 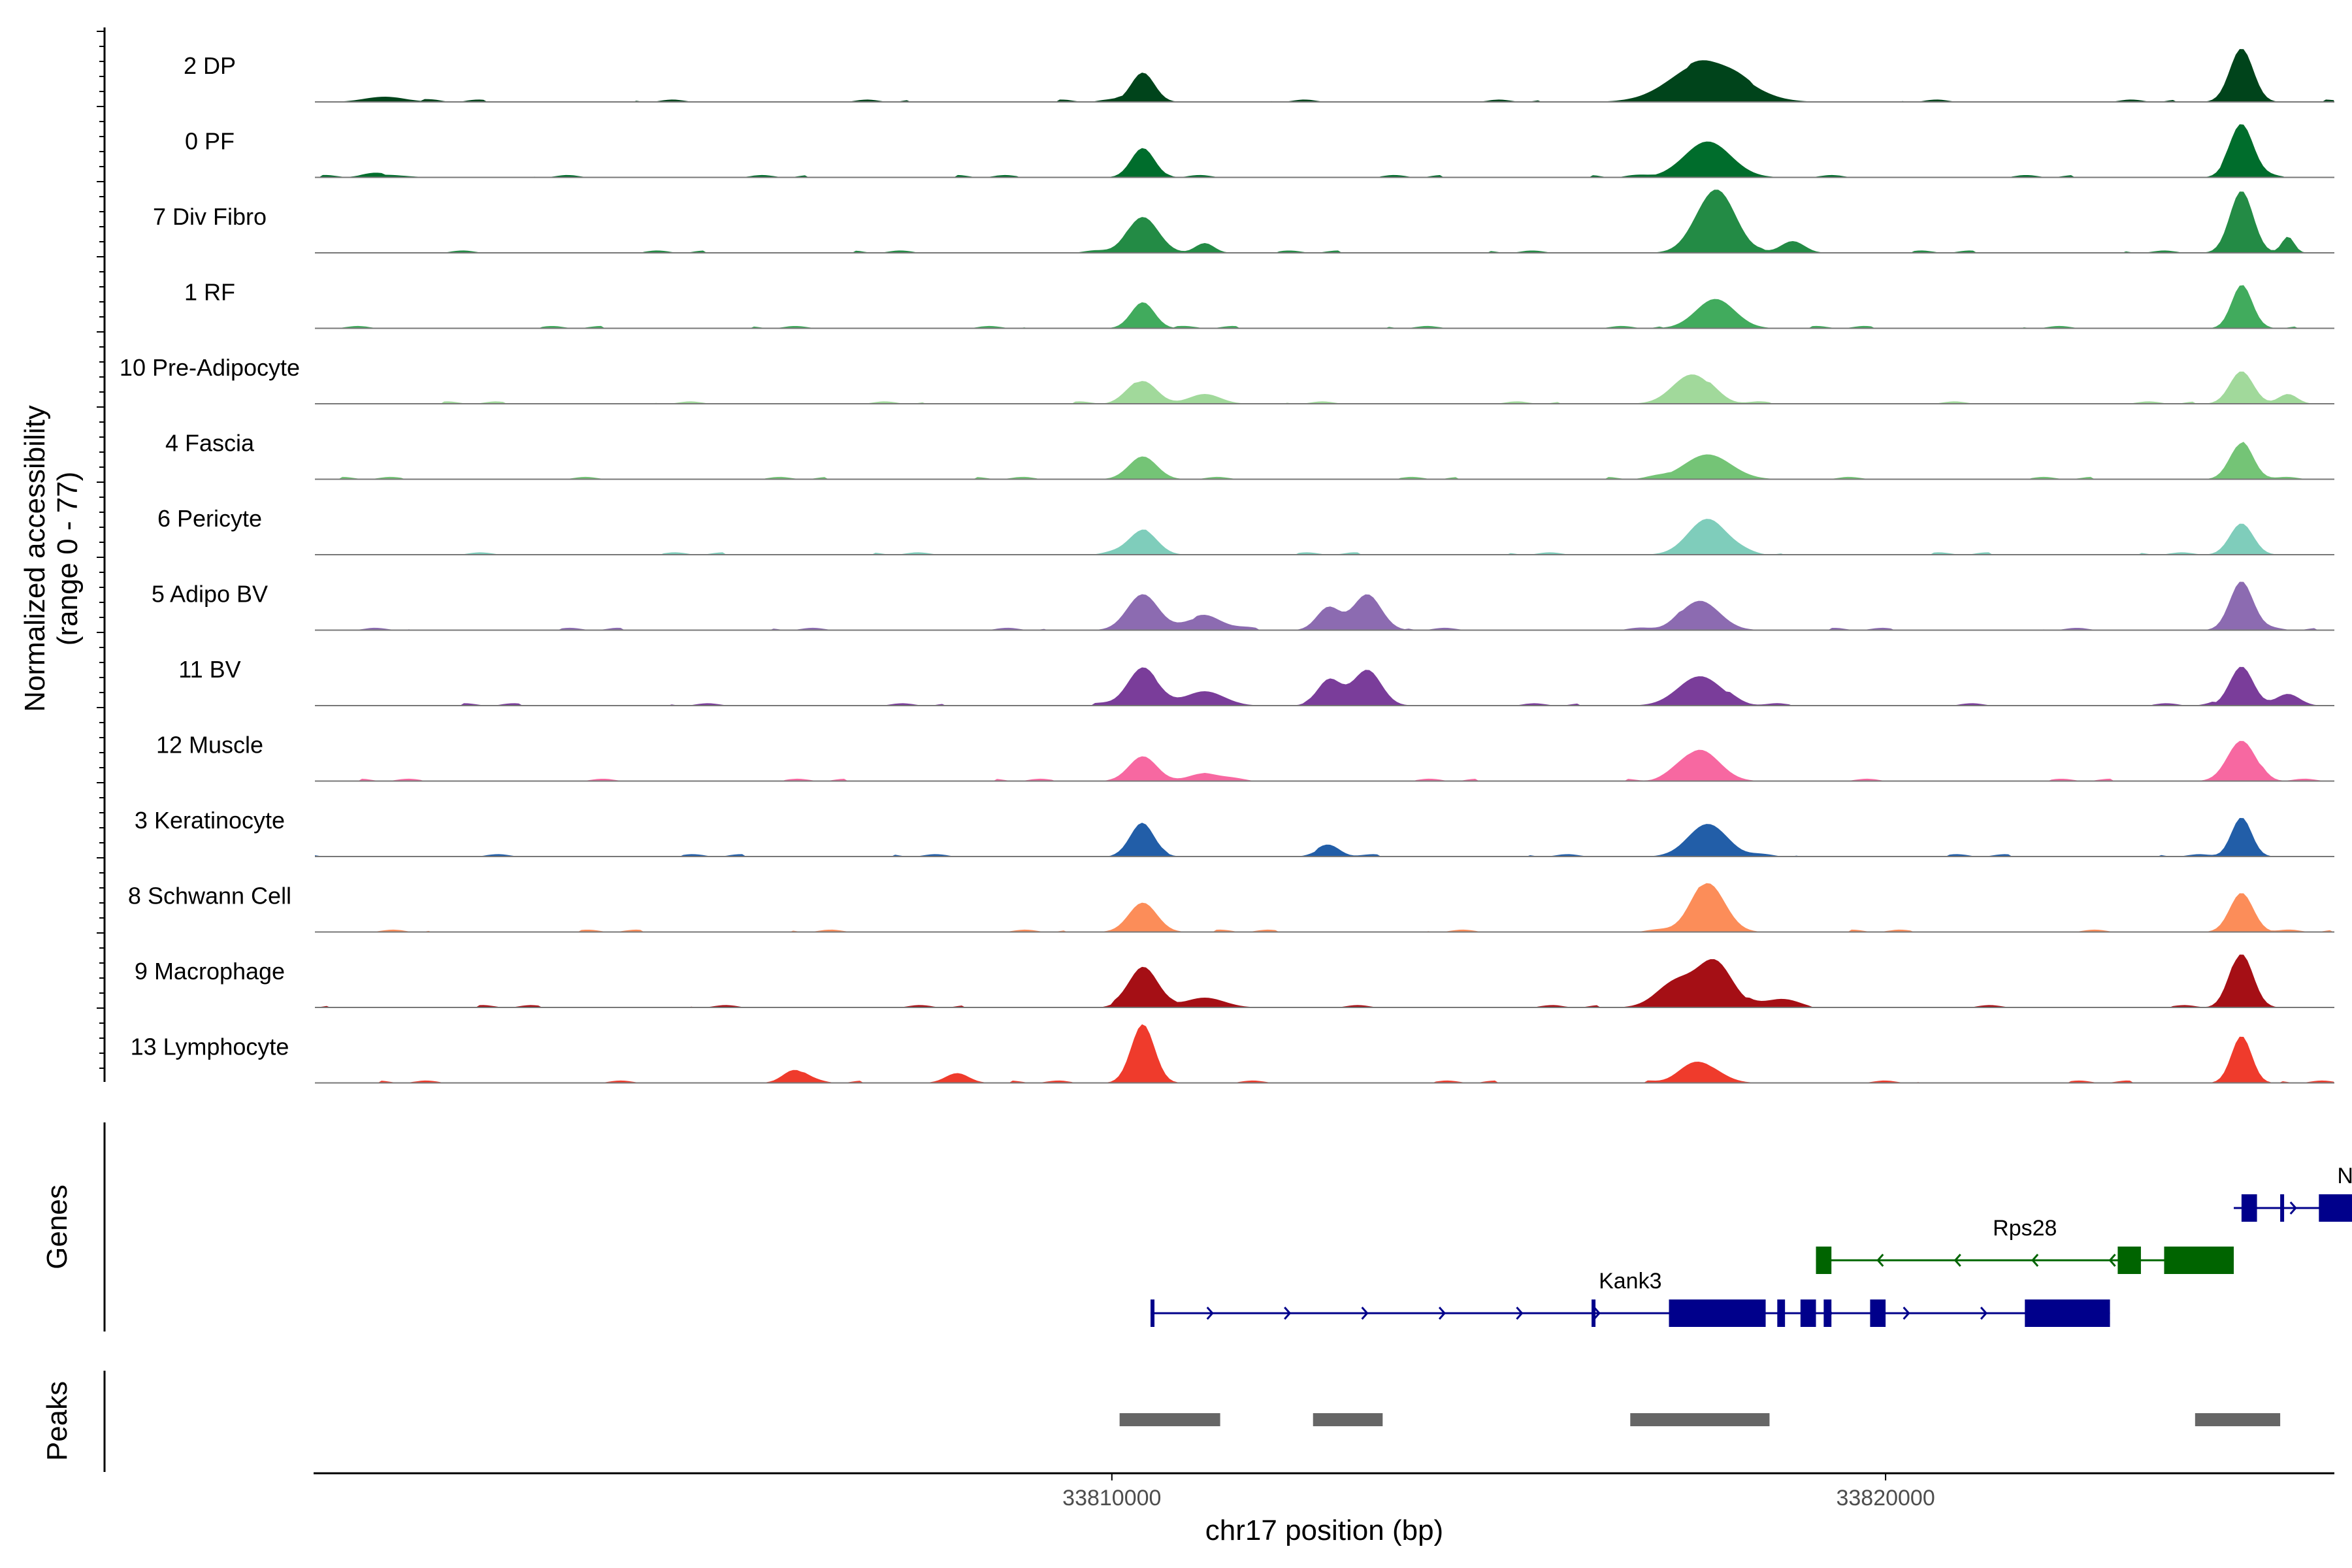 What do you see at coordinates (57, 1226) in the screenshot?
I see `genes-panel-label: Genes` at bounding box center [57, 1226].